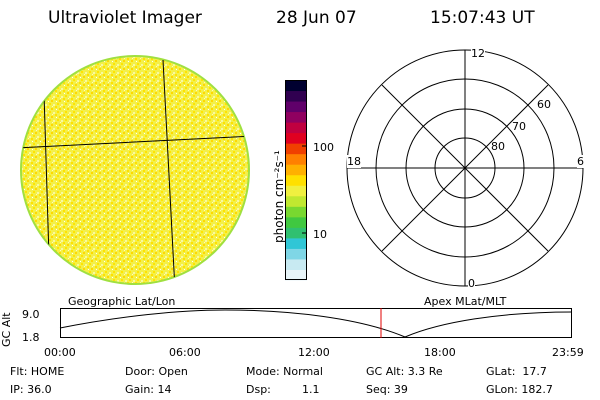  What do you see at coordinates (316, 18) in the screenshot?
I see `date-label: 28 Jun 07` at bounding box center [316, 18].